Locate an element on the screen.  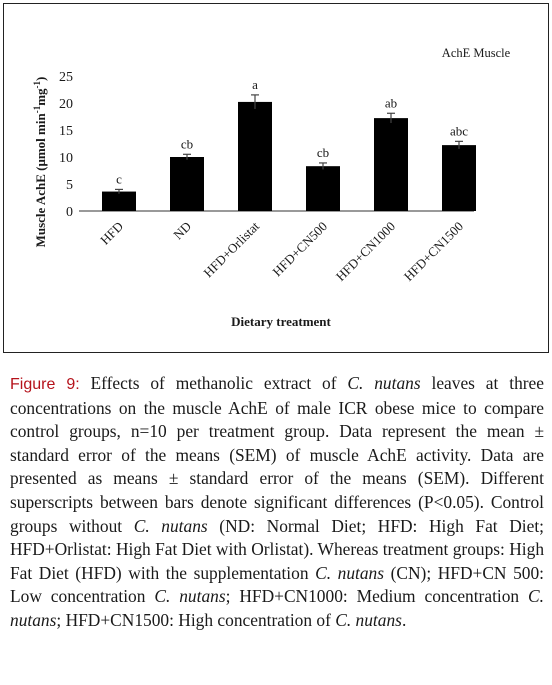
x-axis-title: Dietary treatment is located at coordinates (281, 321).